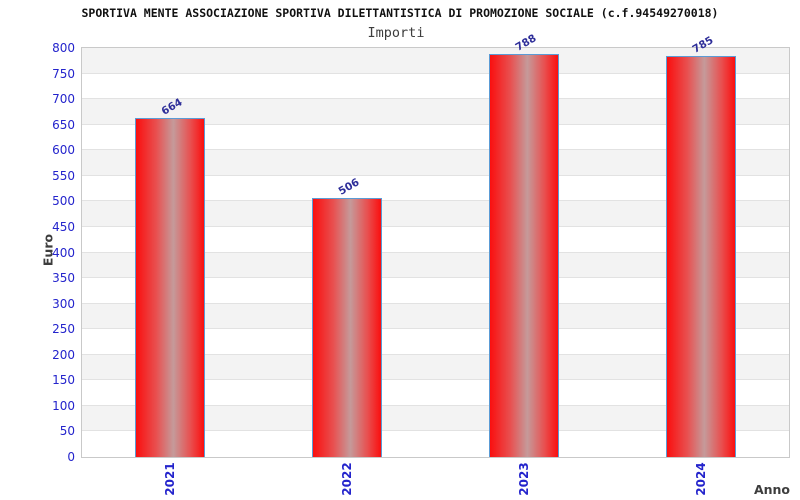 The width and height of the screenshot is (800, 500). What do you see at coordinates (63, 303) in the screenshot?
I see `y-tick-label: 300` at bounding box center [63, 303].